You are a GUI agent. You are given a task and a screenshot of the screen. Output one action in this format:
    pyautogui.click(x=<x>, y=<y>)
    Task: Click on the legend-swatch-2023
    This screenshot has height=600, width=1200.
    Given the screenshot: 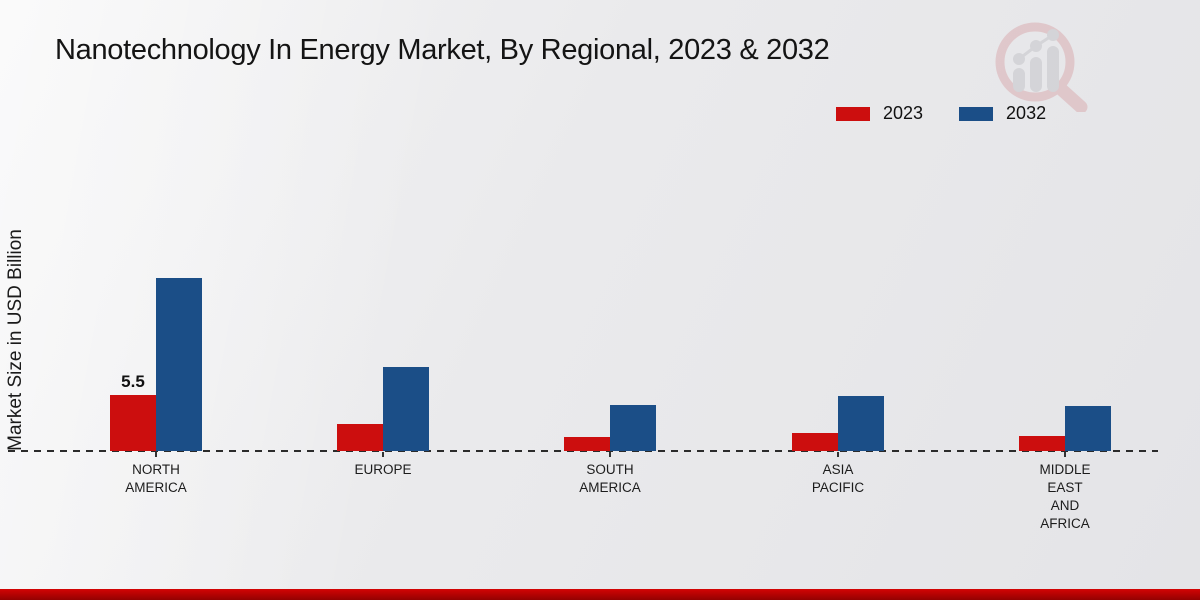 What is the action you would take?
    pyautogui.click(x=853, y=113)
    